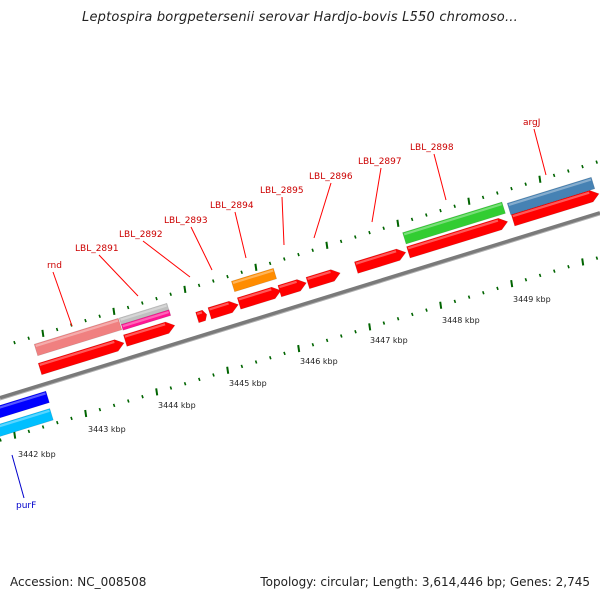 This screenshot has width=600, height=600. Describe the element at coordinates (248, 383) in the screenshot. I see `kbp-label: 3445 kbp` at that location.